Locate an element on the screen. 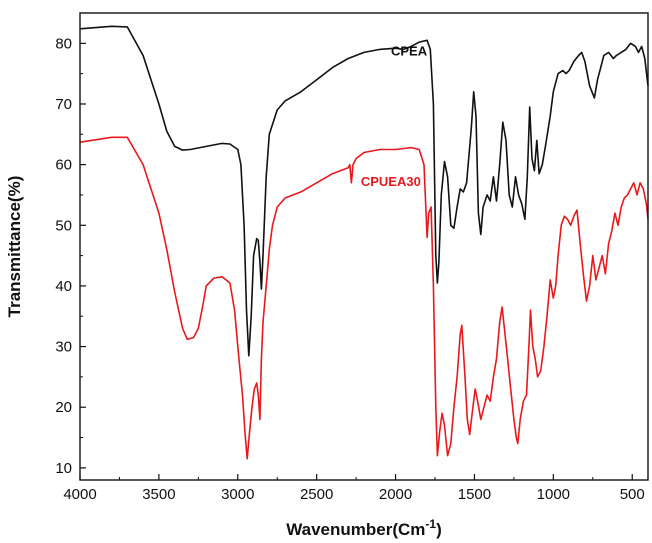 This screenshot has width=652, height=543. y-tick-label: 30 is located at coordinates (63, 347).